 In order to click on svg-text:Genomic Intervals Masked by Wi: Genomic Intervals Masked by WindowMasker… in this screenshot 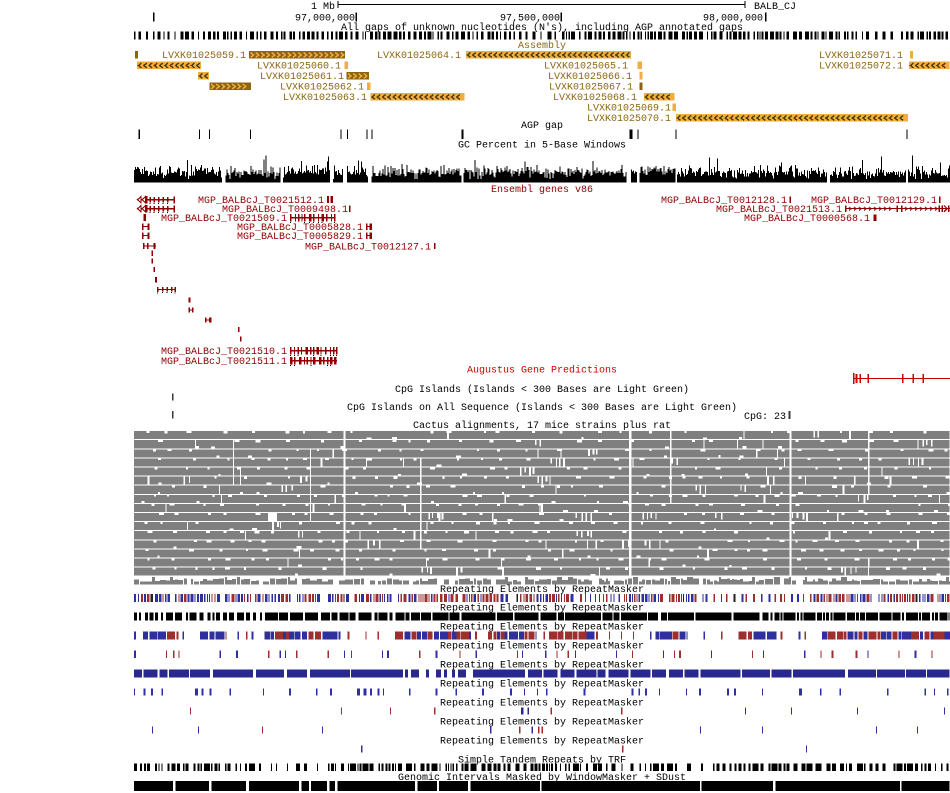, I will do `click(542, 778)`.